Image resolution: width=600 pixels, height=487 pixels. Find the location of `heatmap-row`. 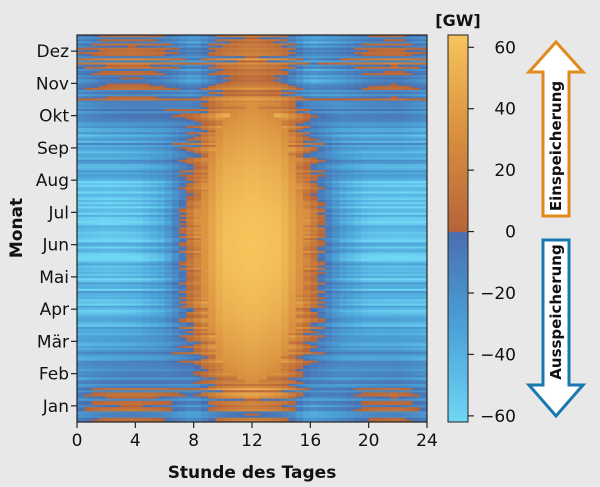

heatmap-row is located at coordinates (252, 186).